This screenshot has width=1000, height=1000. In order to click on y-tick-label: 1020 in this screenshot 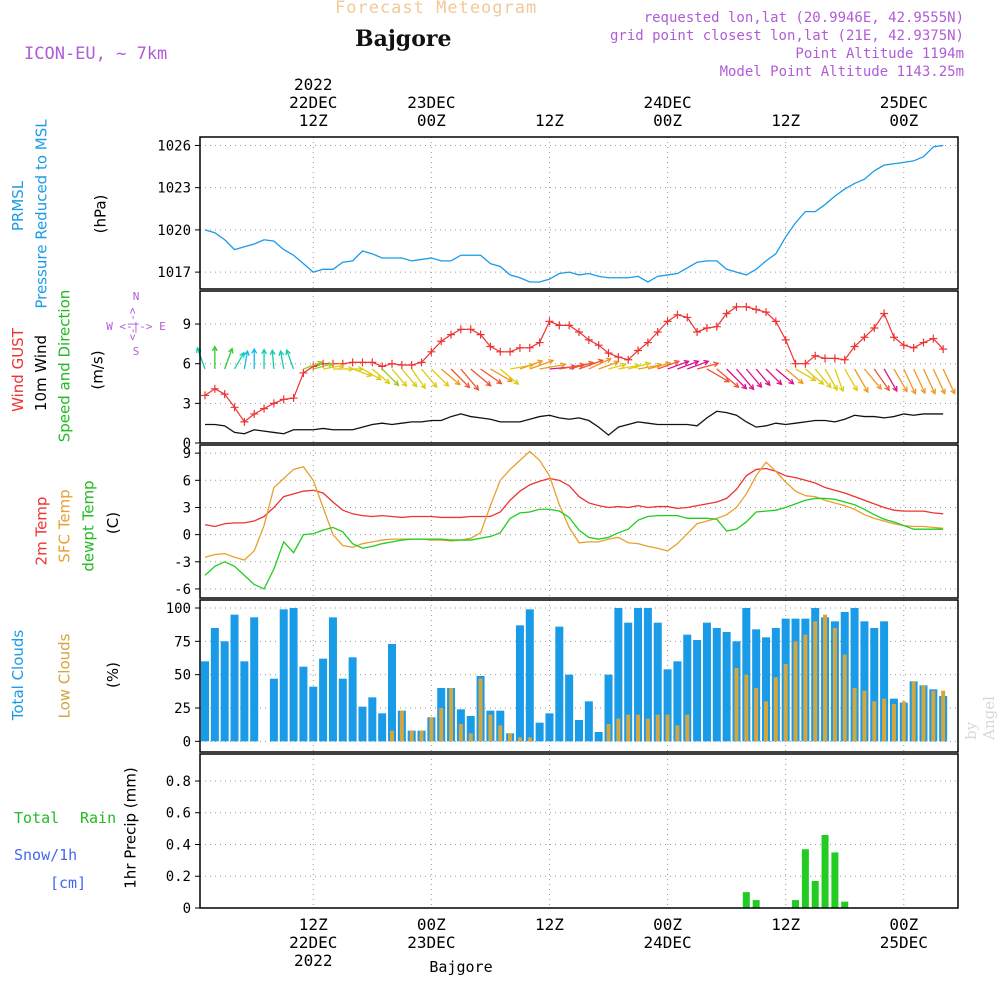, I will do `click(174, 231)`.